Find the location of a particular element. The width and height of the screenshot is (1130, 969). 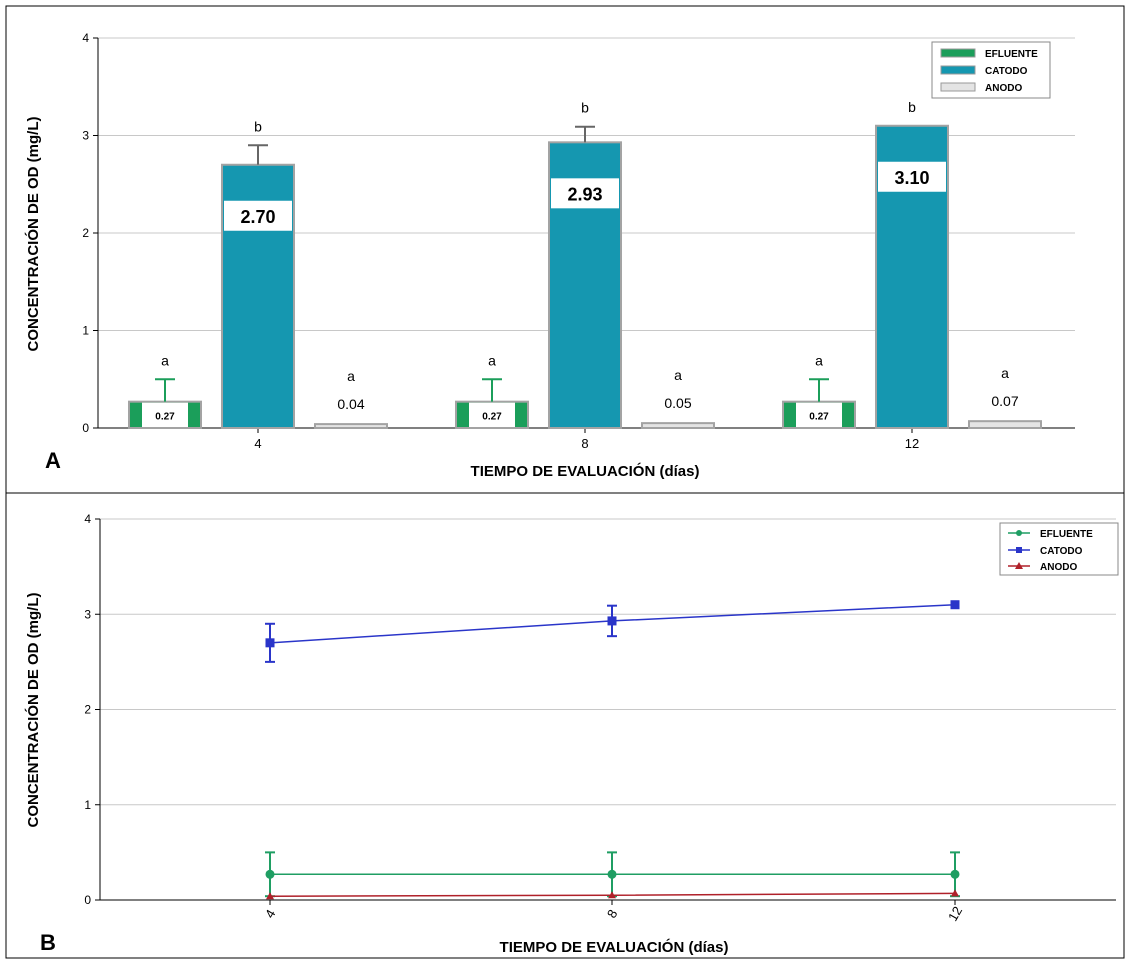

legend-a-efluente-swatch is located at coordinates (958, 53).